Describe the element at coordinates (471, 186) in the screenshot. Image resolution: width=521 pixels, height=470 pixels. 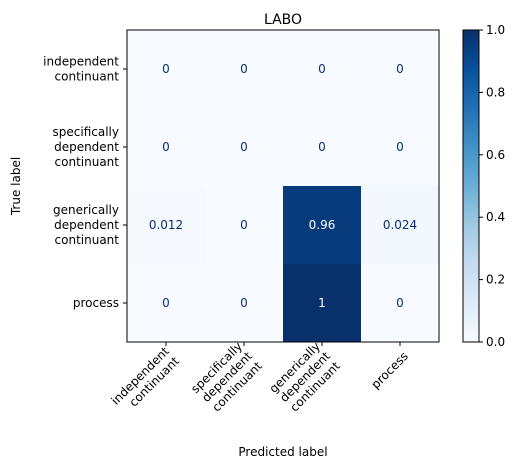
I see `colorbar` at that location.